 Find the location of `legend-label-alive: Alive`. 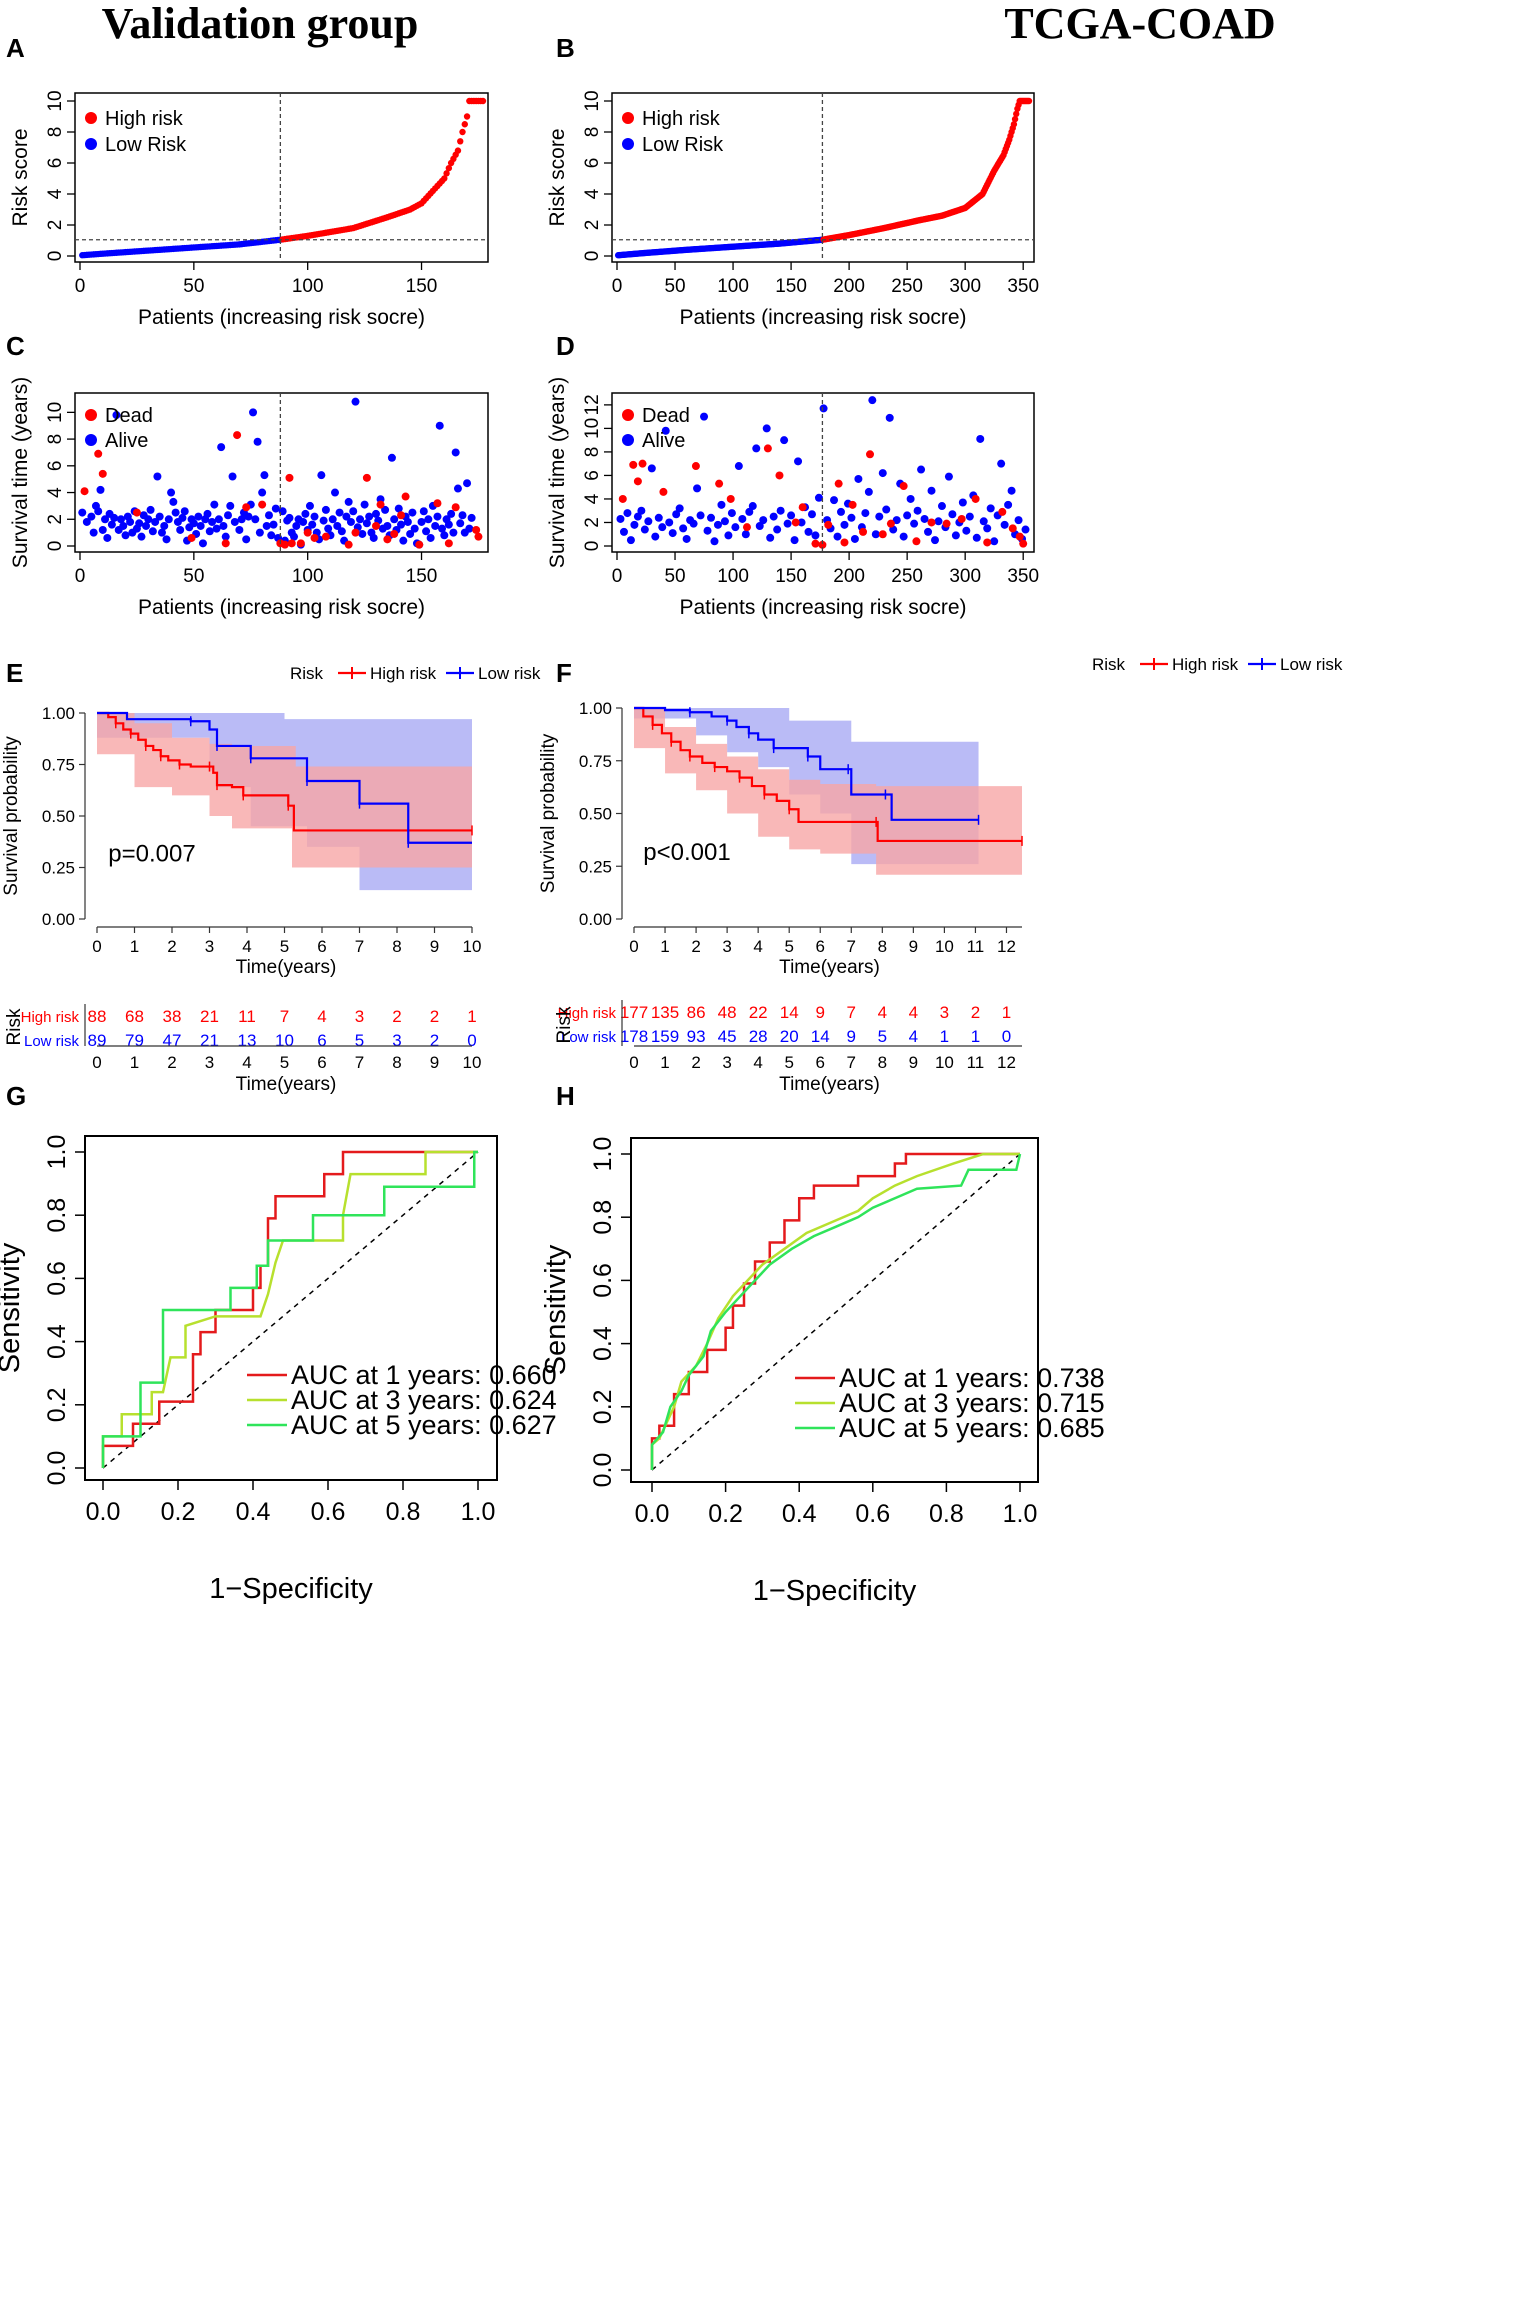

legend-label-alive: Alive is located at coordinates (663, 441).